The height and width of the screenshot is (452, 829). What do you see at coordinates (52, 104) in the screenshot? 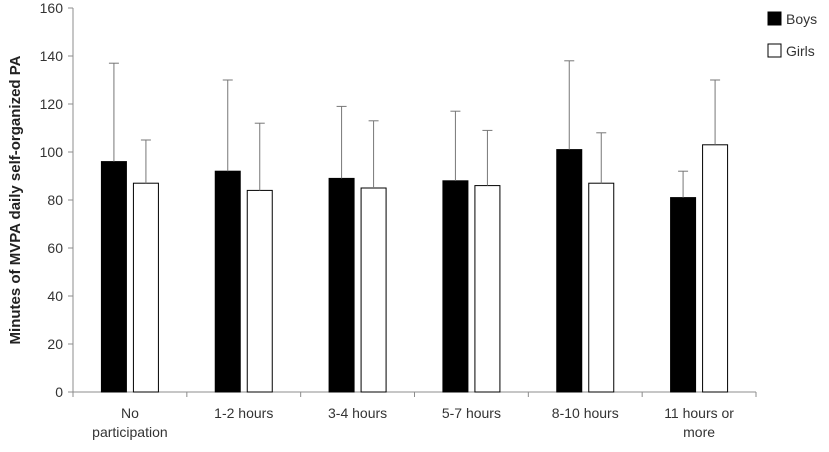
I see `y-tick-label: 120` at bounding box center [52, 104].